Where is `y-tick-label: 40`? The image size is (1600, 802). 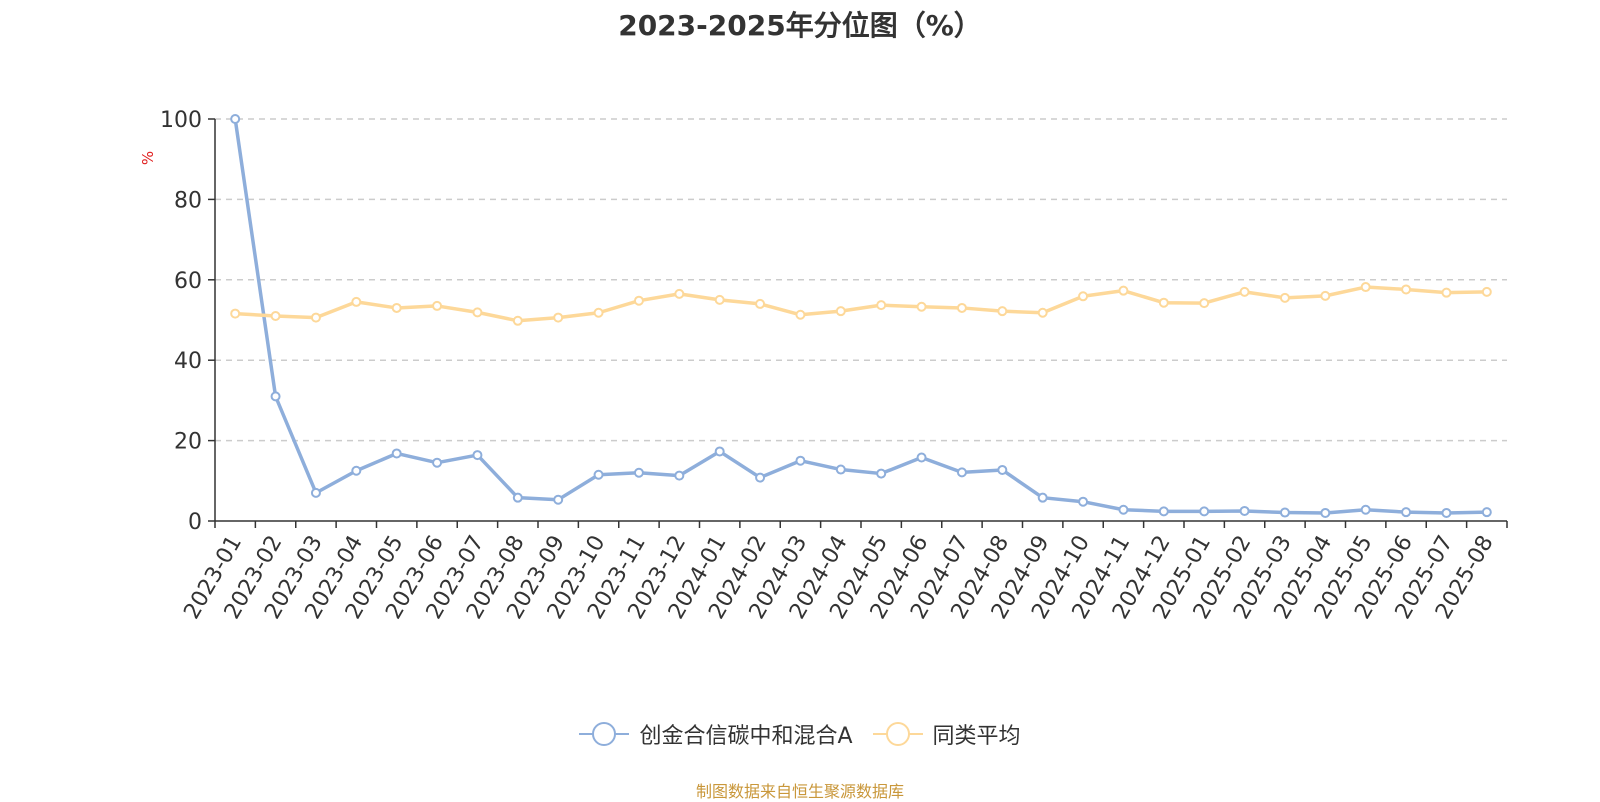 y-tick-label: 40 is located at coordinates (188, 361).